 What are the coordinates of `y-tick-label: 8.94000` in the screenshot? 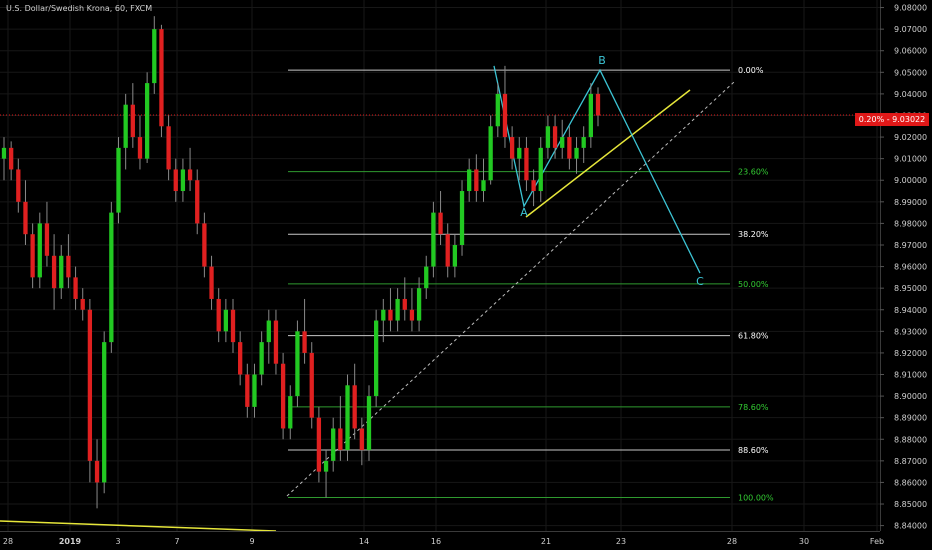 It's located at (910, 310).